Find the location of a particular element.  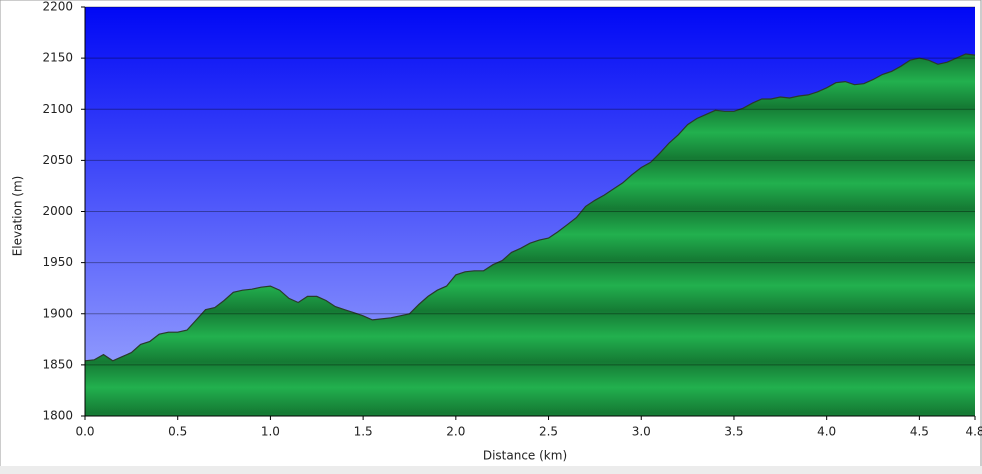

x-tick-label: 2.0 is located at coordinates (455, 432).